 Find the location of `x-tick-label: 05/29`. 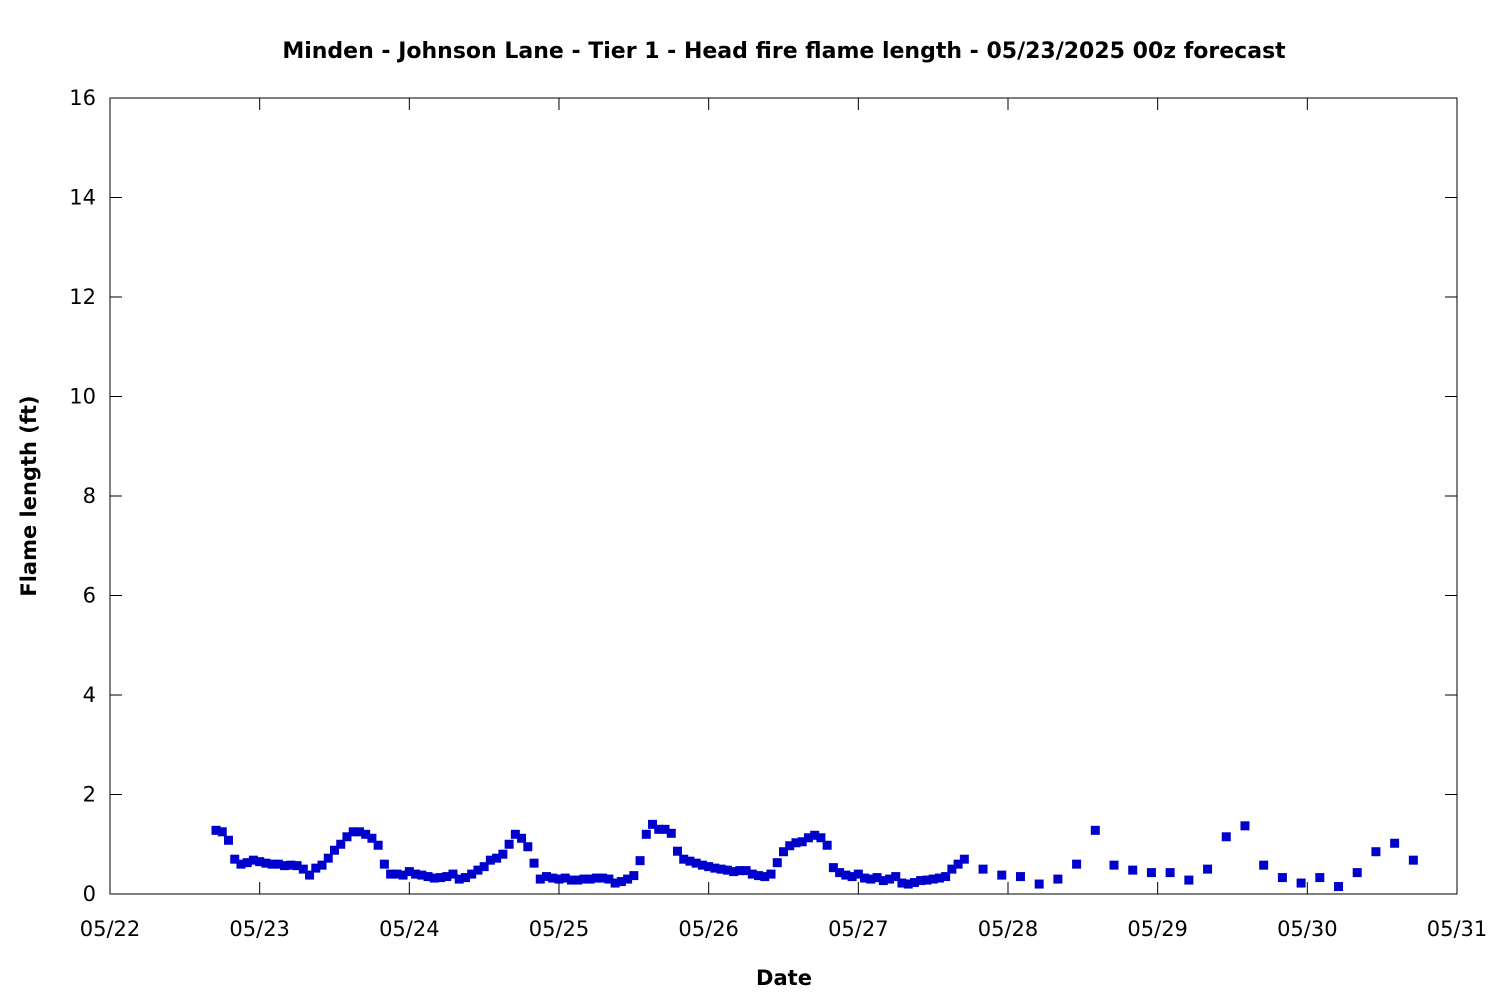

x-tick-label: 05/29 is located at coordinates (1157, 929).